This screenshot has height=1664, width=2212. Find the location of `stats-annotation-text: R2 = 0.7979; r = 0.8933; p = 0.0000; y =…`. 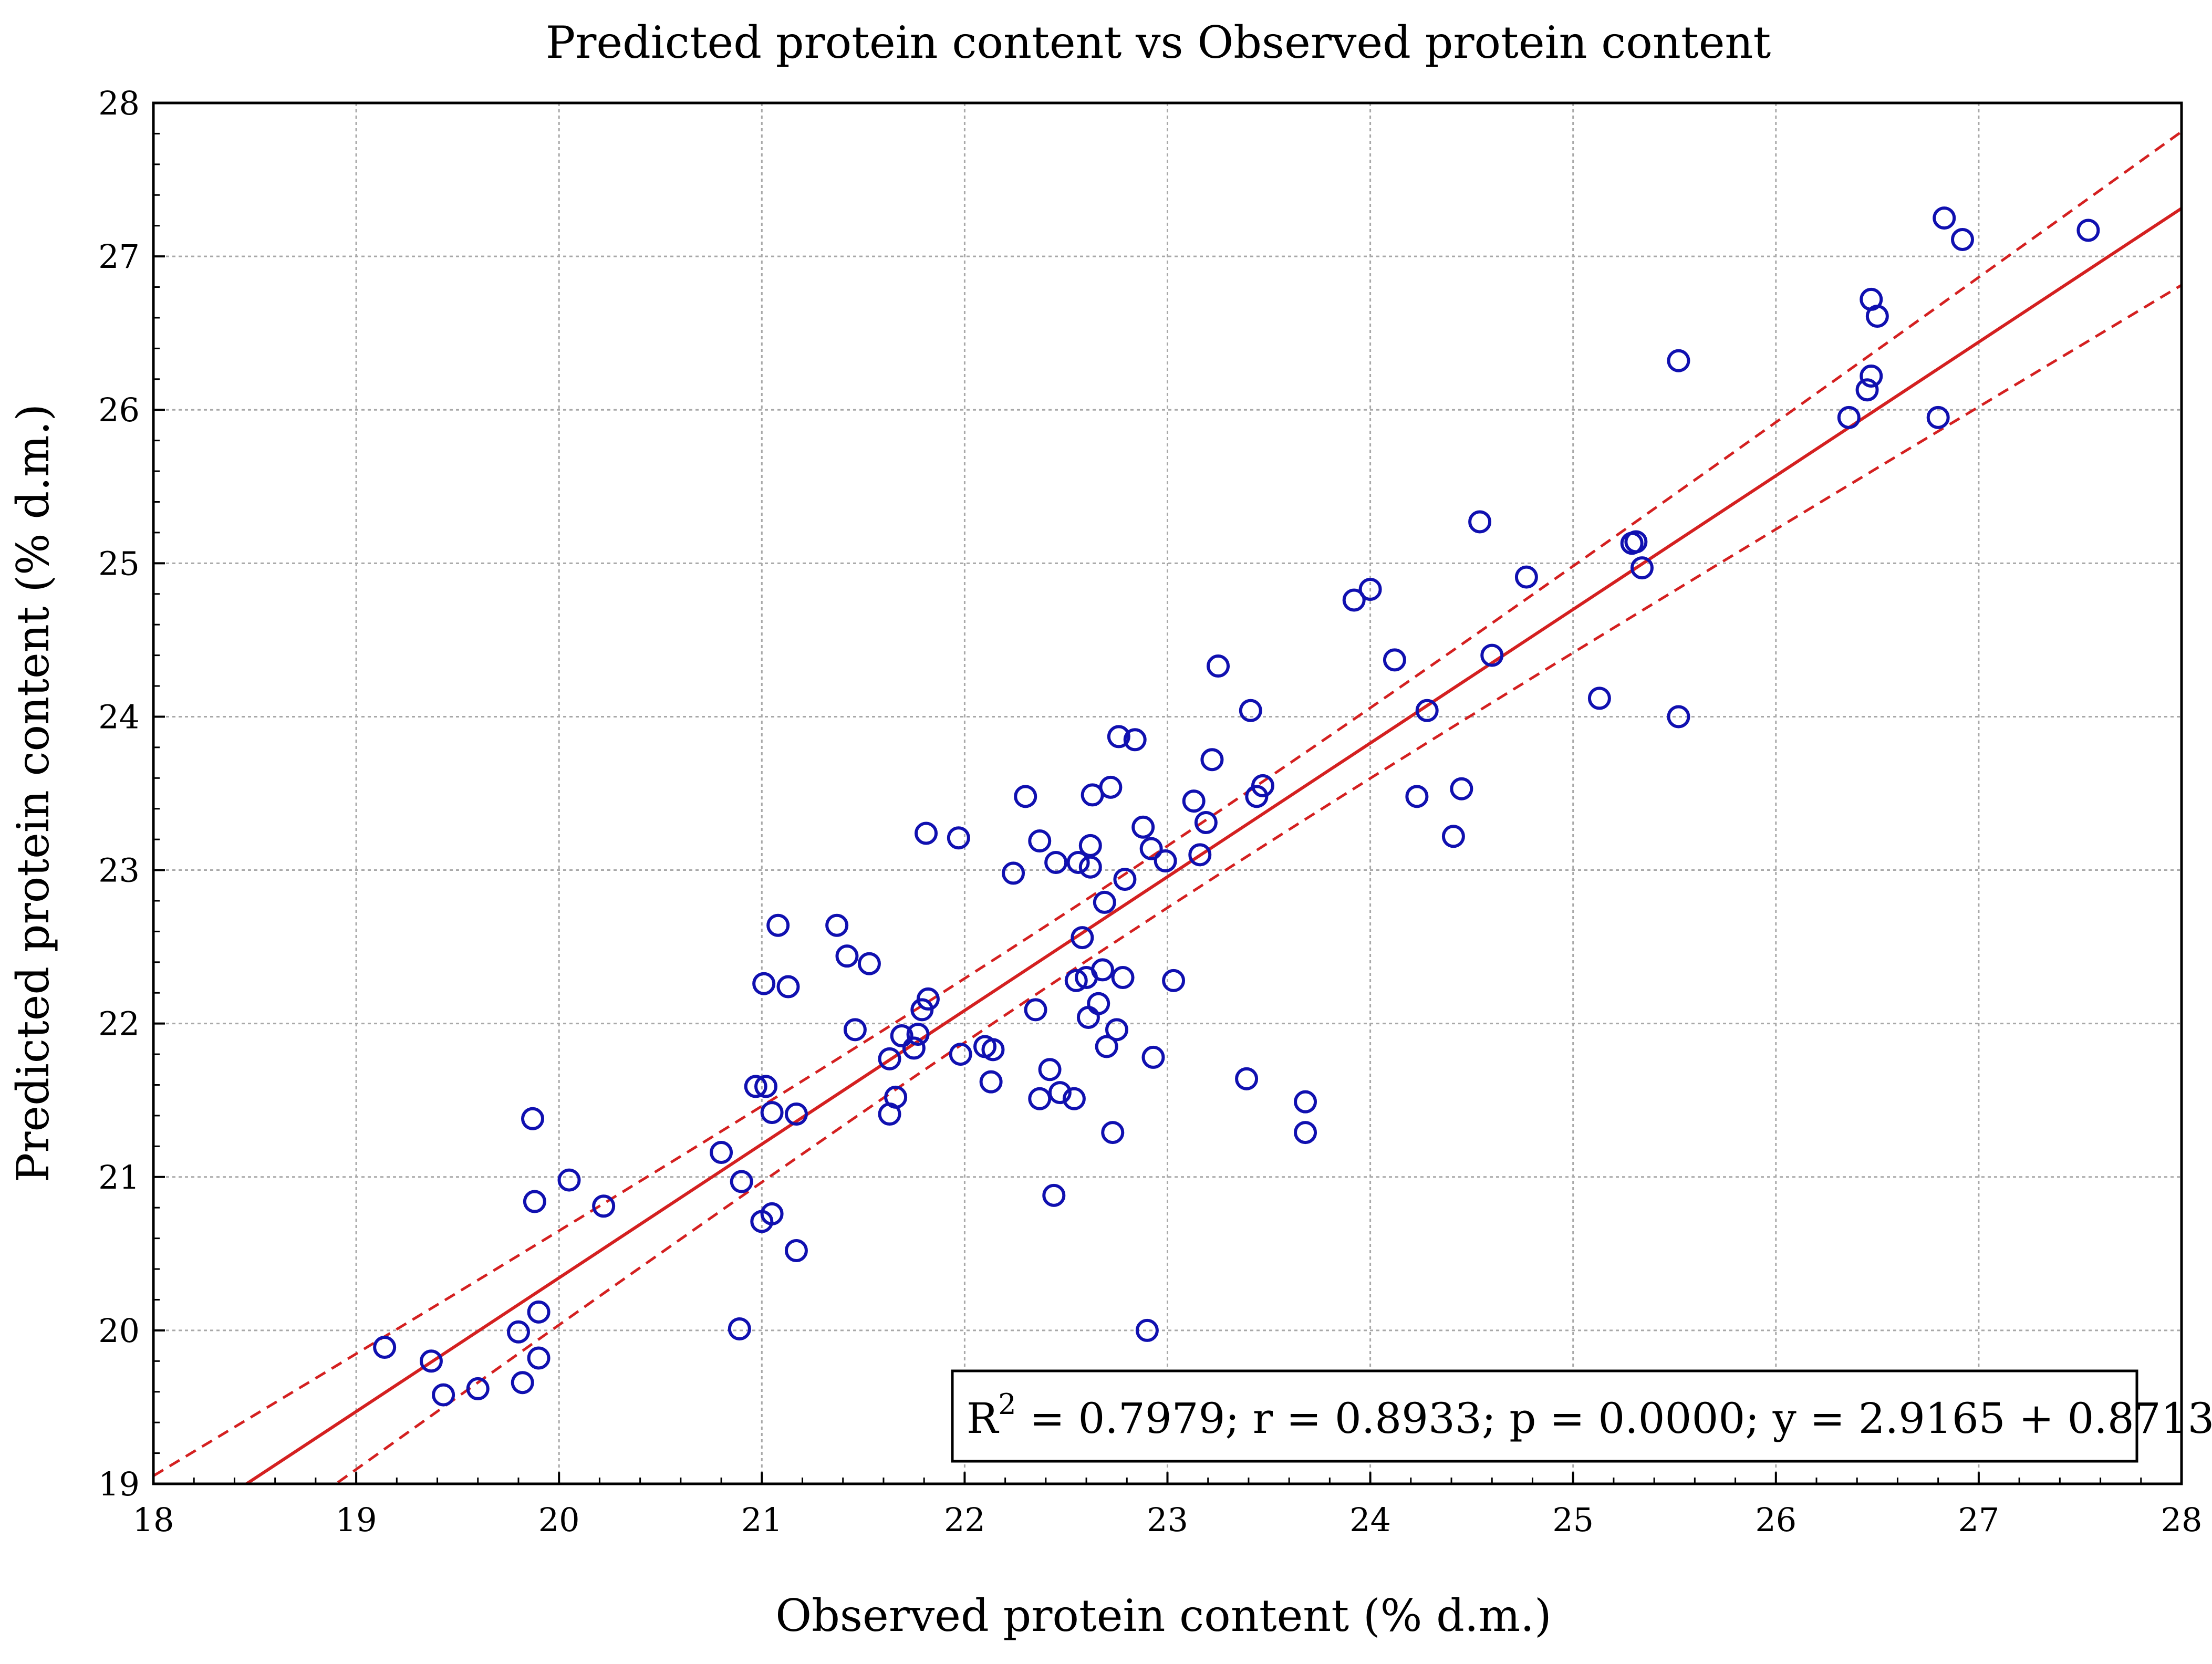

stats-annotation-text: R2 = 0.7979; r = 0.8933; p = 0.0000; y =… is located at coordinates (1589, 1415).